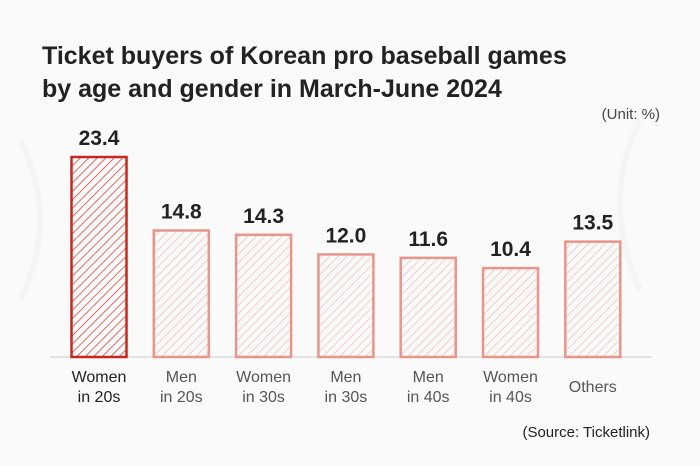 The height and width of the screenshot is (466, 700). I want to click on value-label-3: 12.0, so click(345, 235).